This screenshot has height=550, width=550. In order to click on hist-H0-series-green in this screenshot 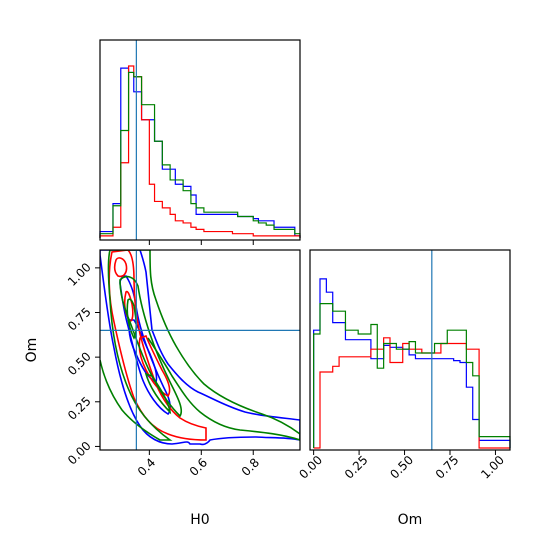, I will do `click(200, 154)`.